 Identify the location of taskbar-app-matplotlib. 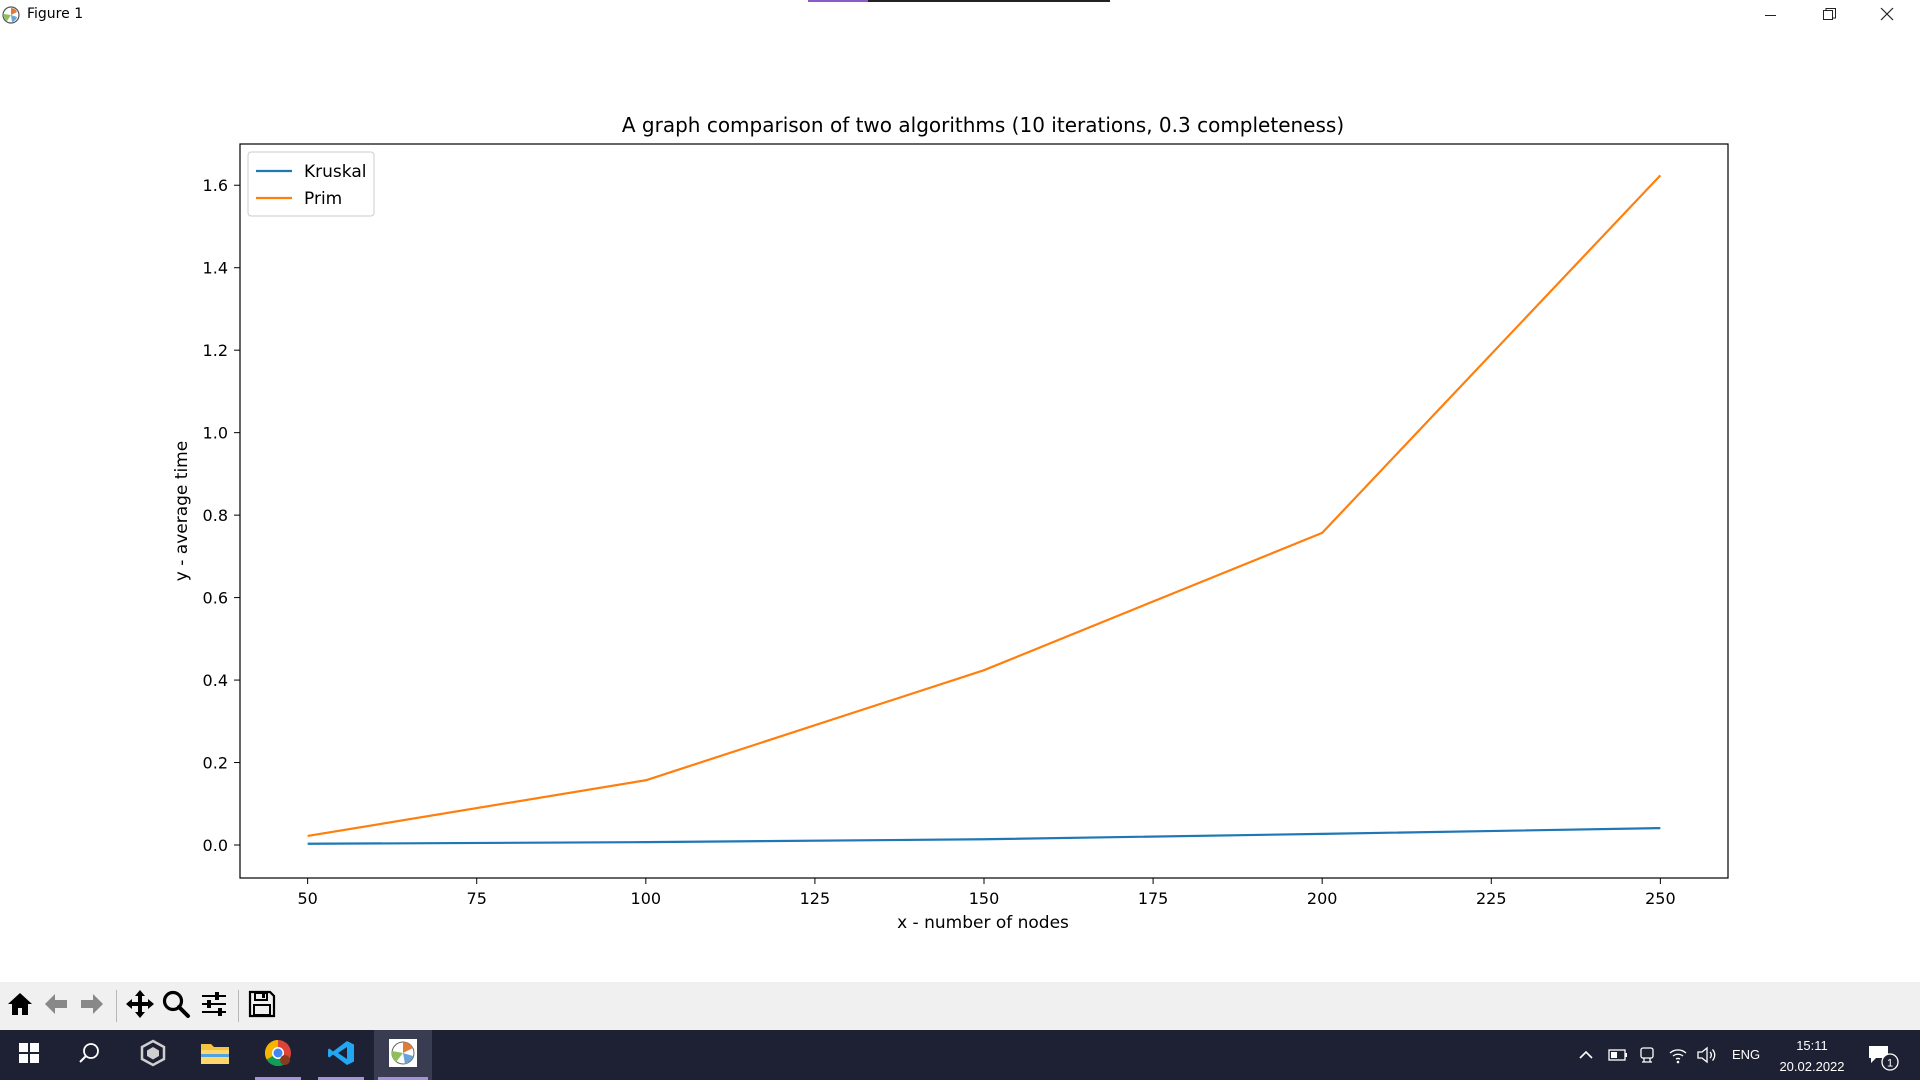
(403, 1055).